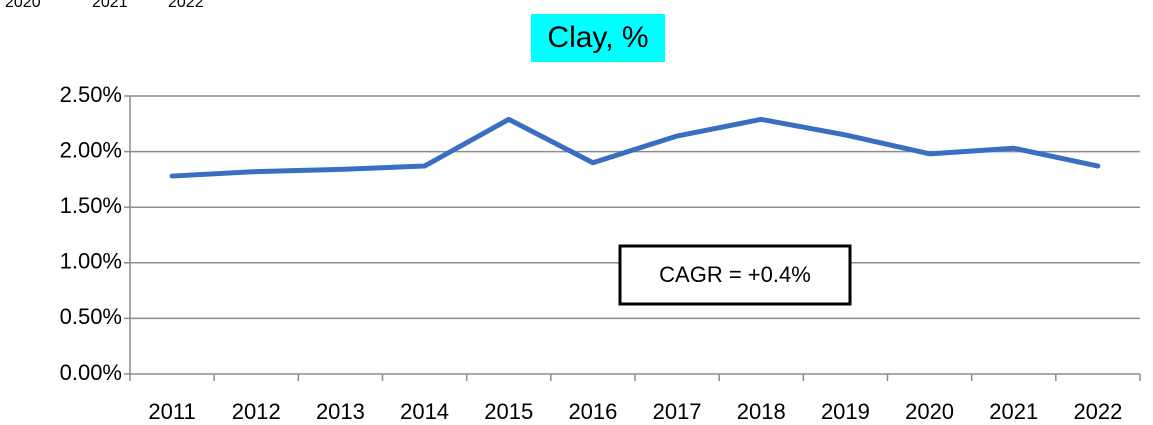 This screenshot has width=1153, height=425. What do you see at coordinates (592, 411) in the screenshot?
I see `x-tick-label: 2016` at bounding box center [592, 411].